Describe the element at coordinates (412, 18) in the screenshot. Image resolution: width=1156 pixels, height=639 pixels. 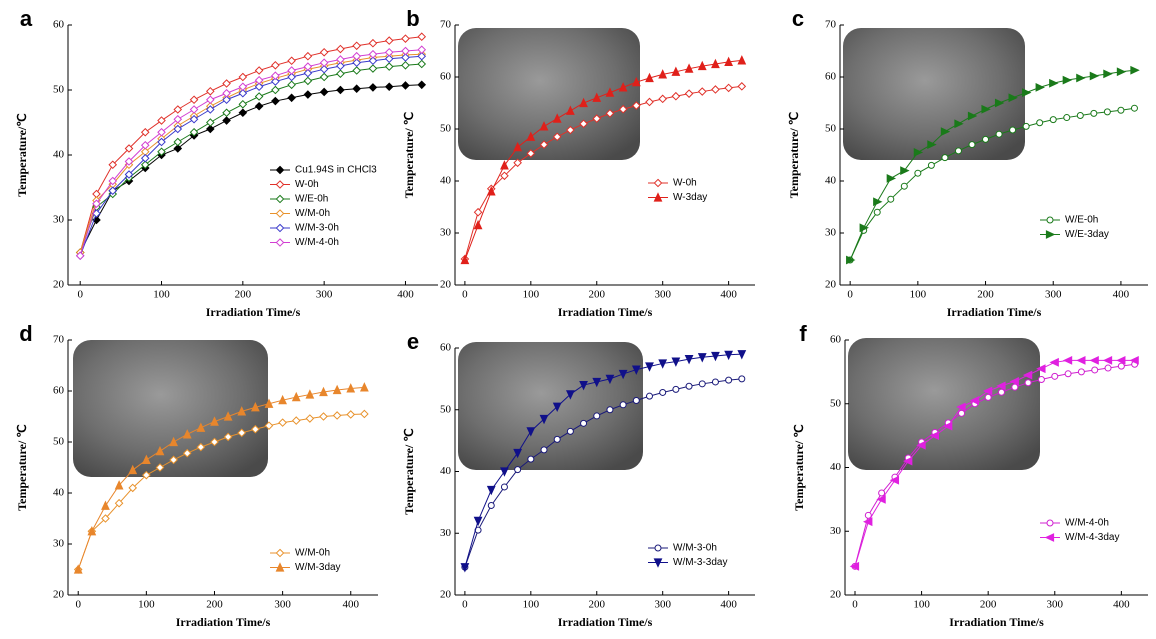
I see `panel-label: b` at that location.